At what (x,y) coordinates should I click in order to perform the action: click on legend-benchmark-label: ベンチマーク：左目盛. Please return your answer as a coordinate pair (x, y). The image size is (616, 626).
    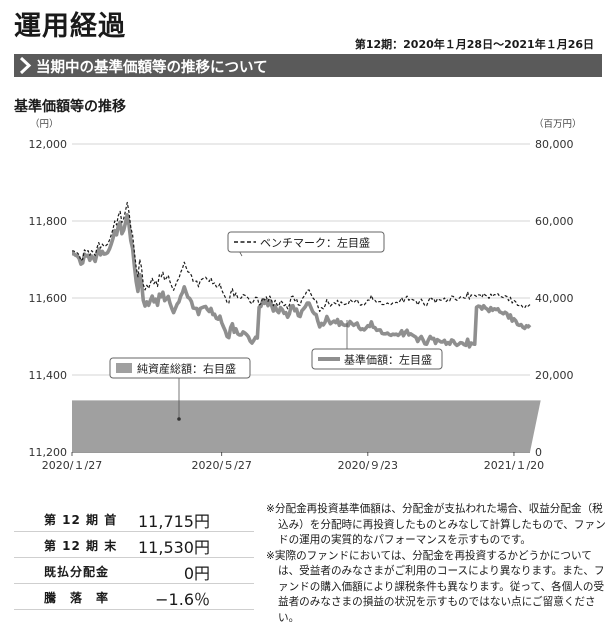
    Looking at the image, I should click on (315, 243).